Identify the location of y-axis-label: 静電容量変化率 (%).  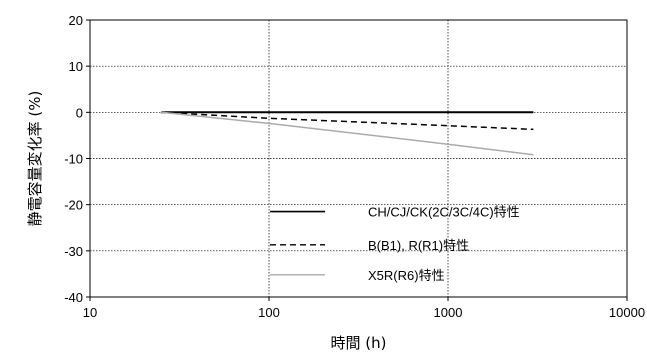
(35, 159).